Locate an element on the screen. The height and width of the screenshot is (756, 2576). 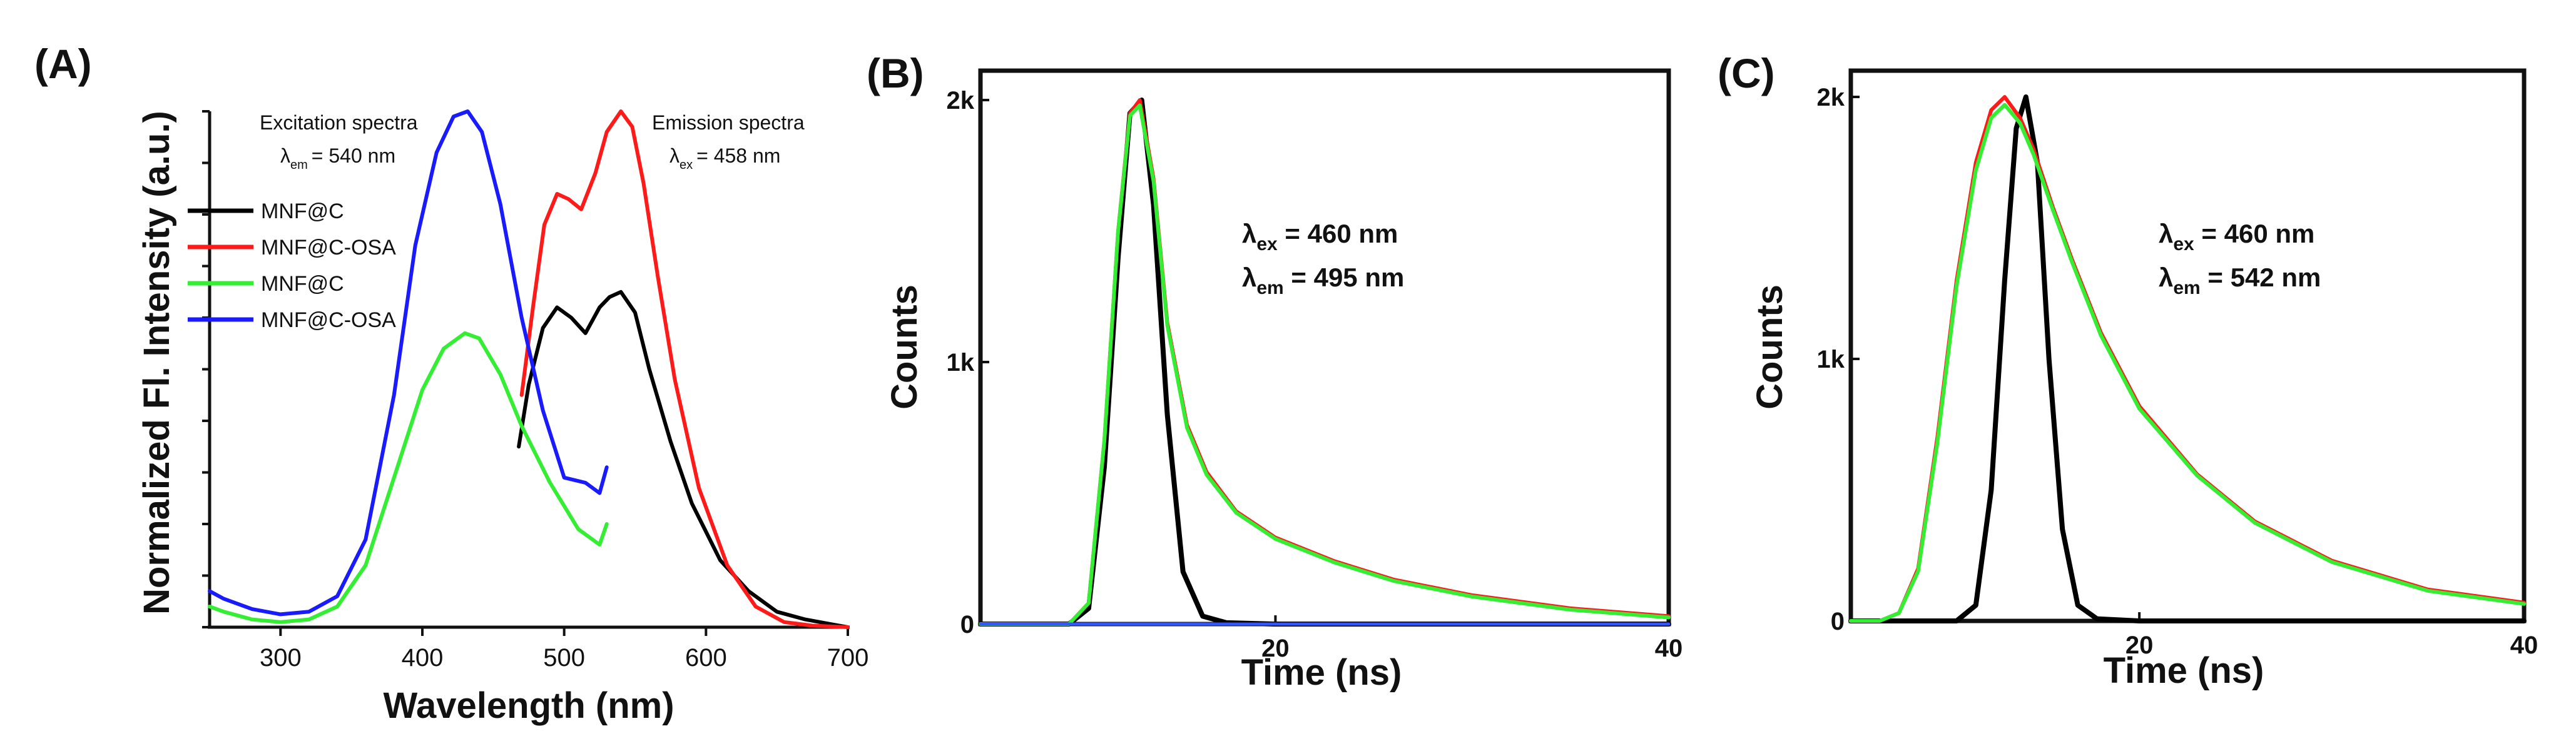
x-tick-label: 700 is located at coordinates (848, 658).